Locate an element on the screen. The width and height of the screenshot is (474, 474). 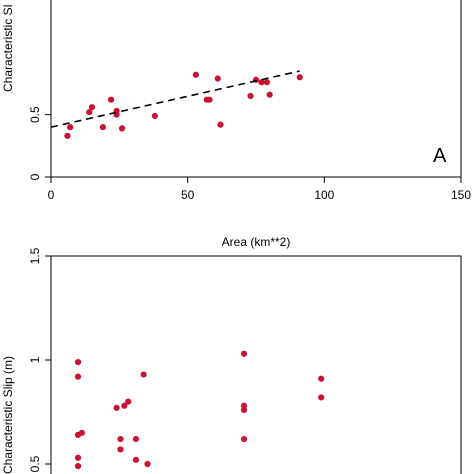
regression-line is located at coordinates (175, 99).